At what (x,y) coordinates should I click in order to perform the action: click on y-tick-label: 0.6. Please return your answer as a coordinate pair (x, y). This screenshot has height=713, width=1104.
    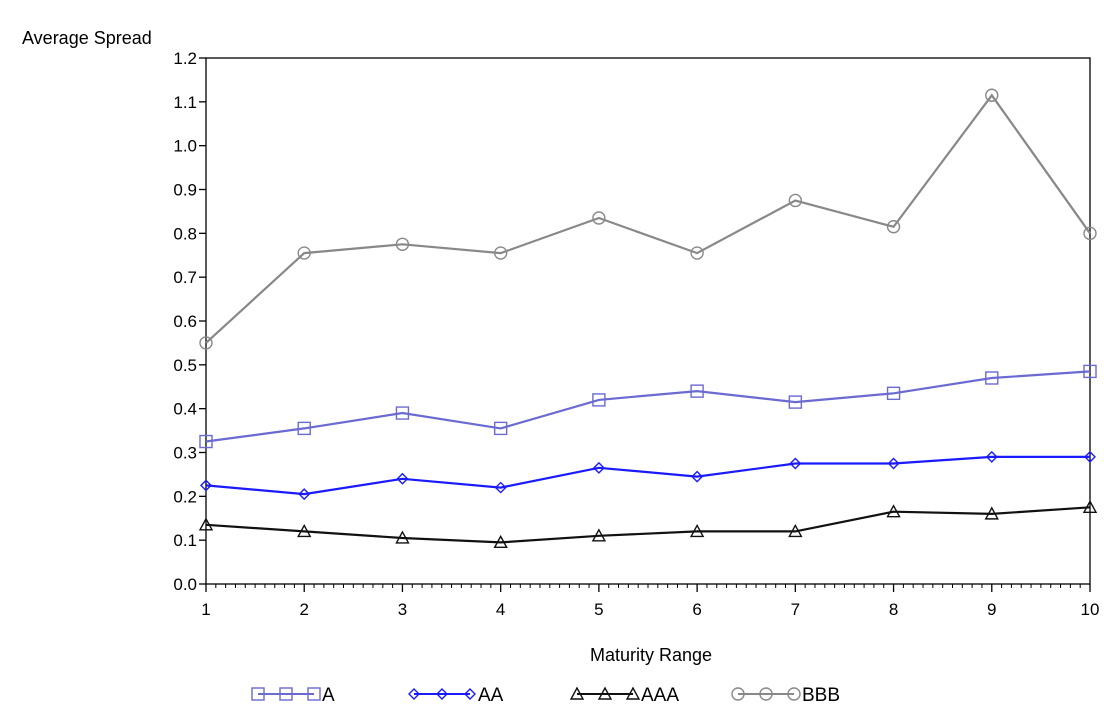
    Looking at the image, I should click on (185, 321).